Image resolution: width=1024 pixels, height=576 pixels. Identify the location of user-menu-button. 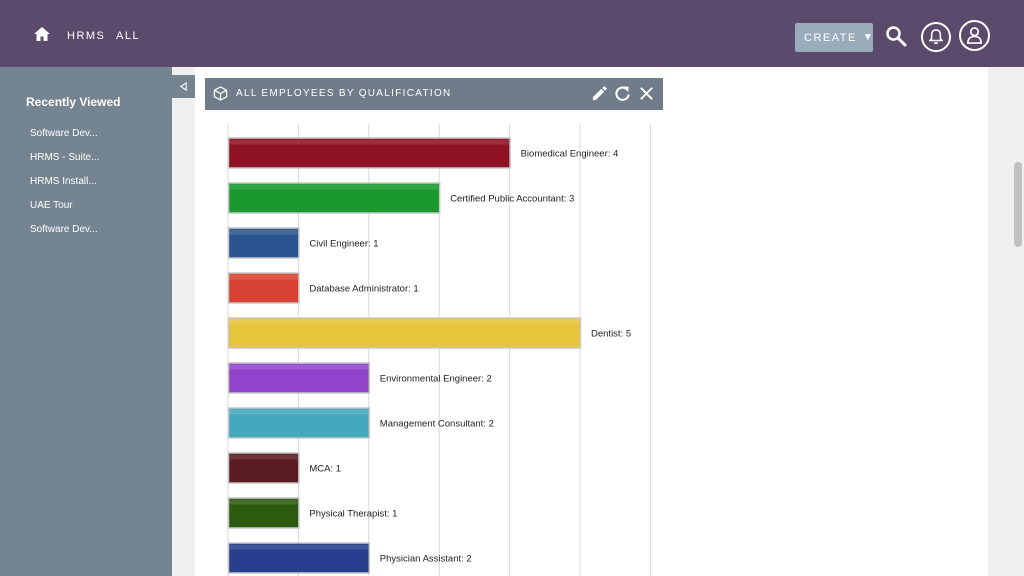
(974, 35).